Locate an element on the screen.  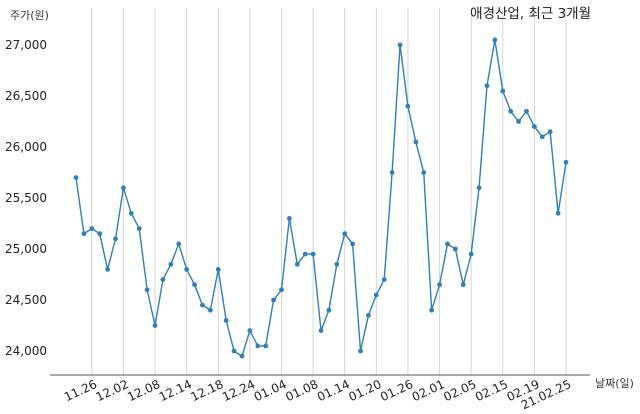
y-axis-label: 주가(원) is located at coordinates (29, 15).